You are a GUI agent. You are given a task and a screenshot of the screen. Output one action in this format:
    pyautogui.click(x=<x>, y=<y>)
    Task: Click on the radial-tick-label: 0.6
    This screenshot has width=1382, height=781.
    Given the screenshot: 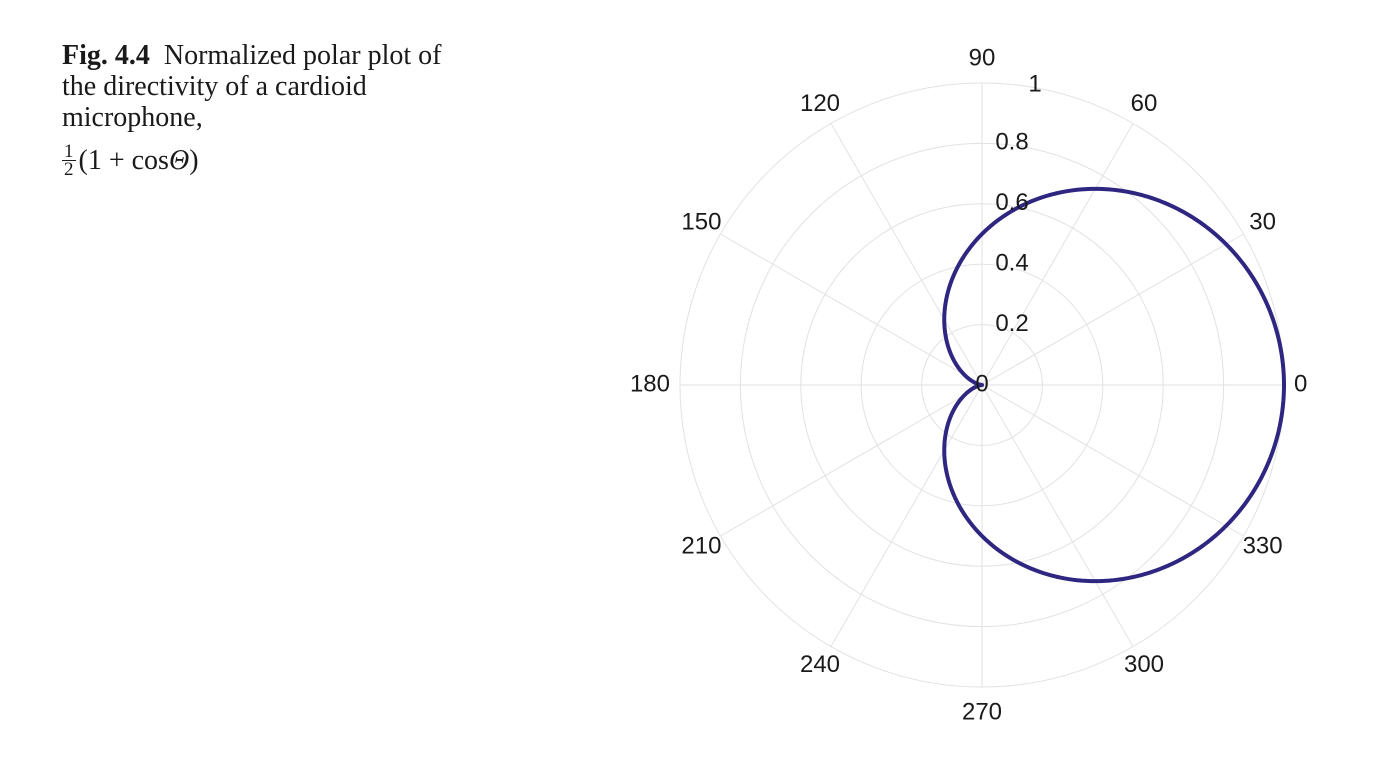 What is the action you would take?
    pyautogui.click(x=1011, y=202)
    